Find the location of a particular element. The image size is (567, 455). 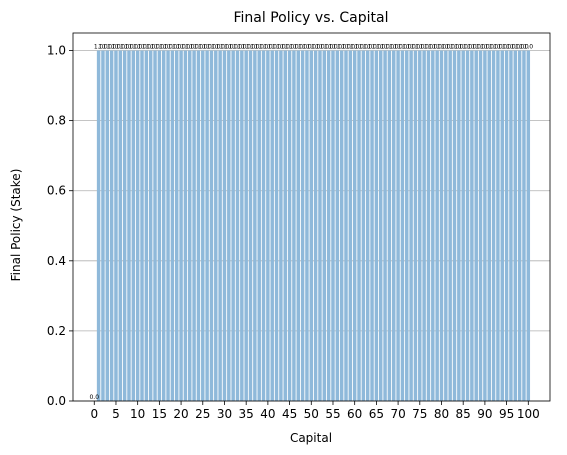

data-label-98: 1.0 is located at coordinates (520, 47).